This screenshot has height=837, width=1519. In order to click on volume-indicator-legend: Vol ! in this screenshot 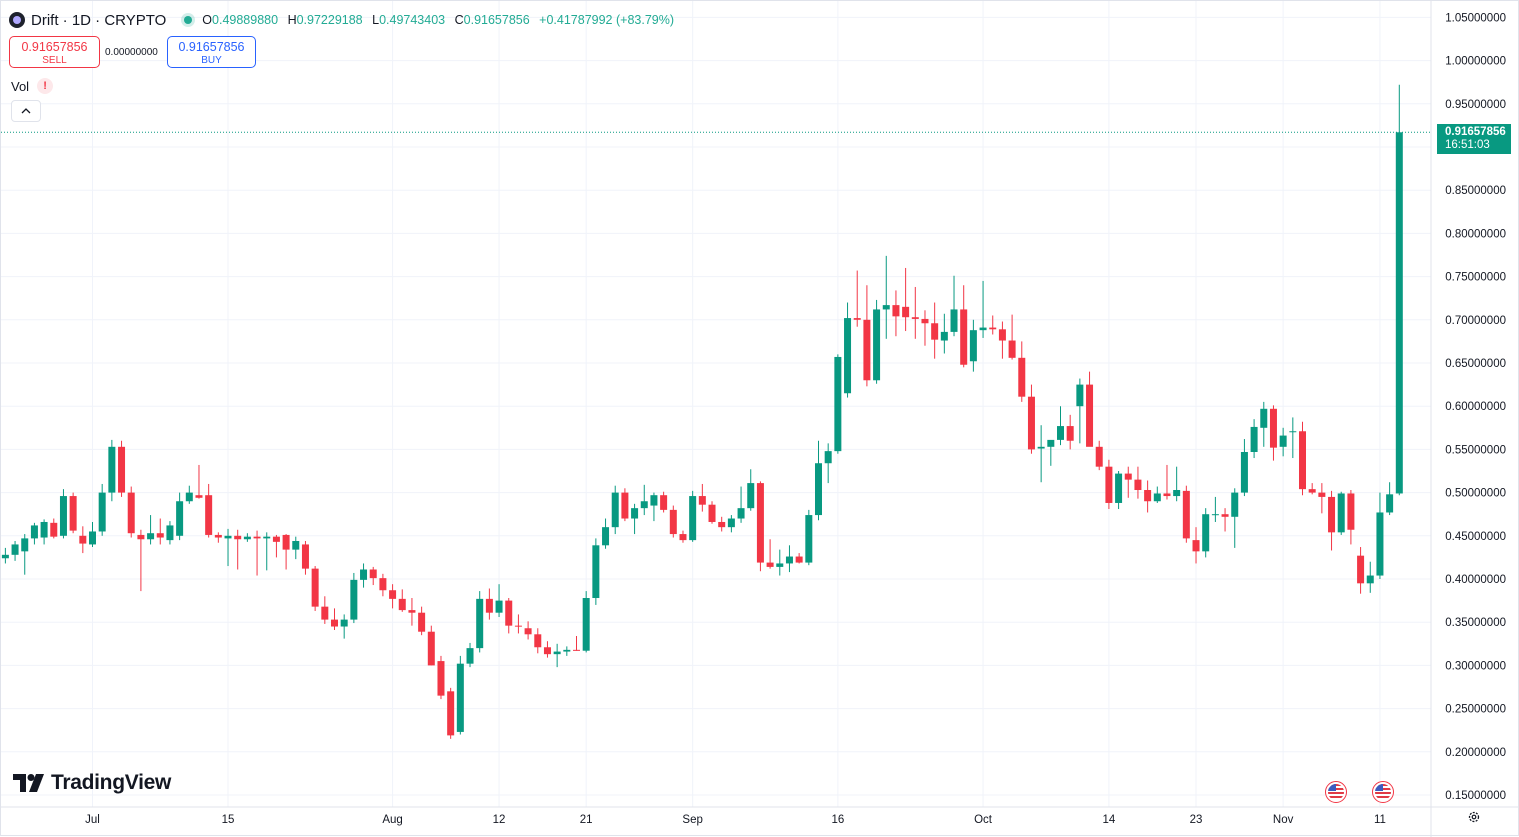, I will do `click(32, 86)`.